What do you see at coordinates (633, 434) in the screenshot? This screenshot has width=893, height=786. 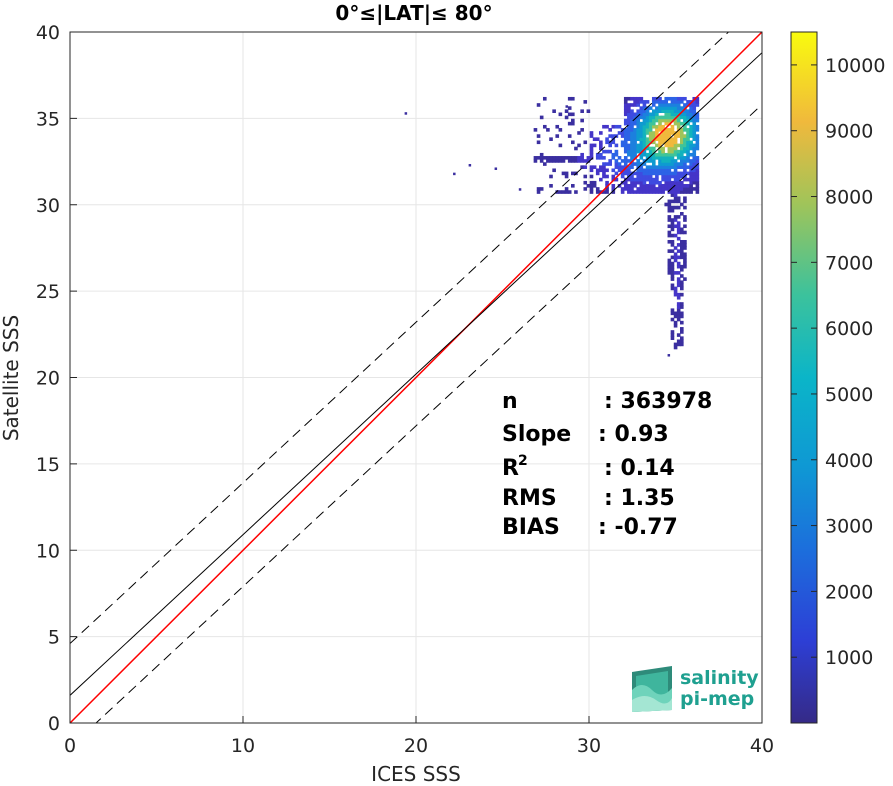 I see `stat-value: : 0.93` at bounding box center [633, 434].